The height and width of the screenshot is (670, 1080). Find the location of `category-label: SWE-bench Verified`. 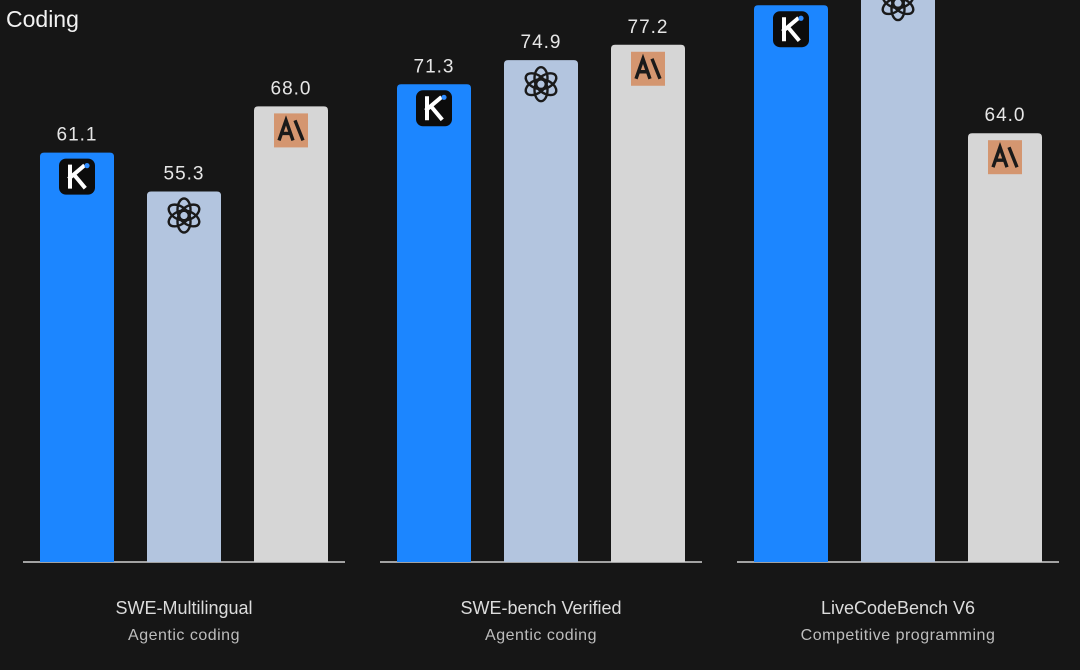

category-label: SWE-bench Verified is located at coordinates (540, 608).